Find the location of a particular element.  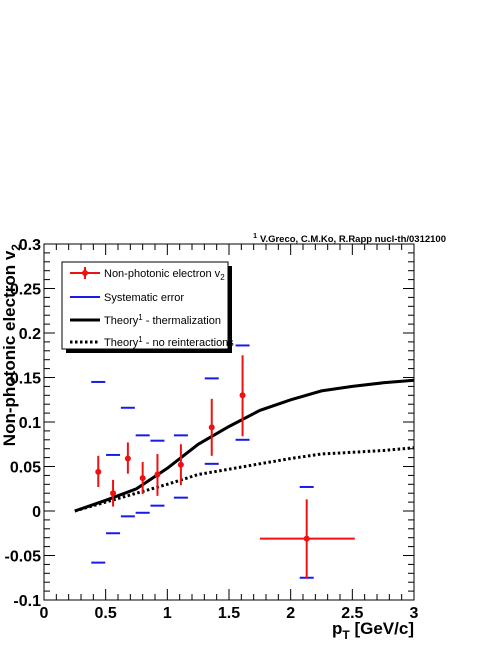

x-tick-label: 3 is located at coordinates (414, 613).